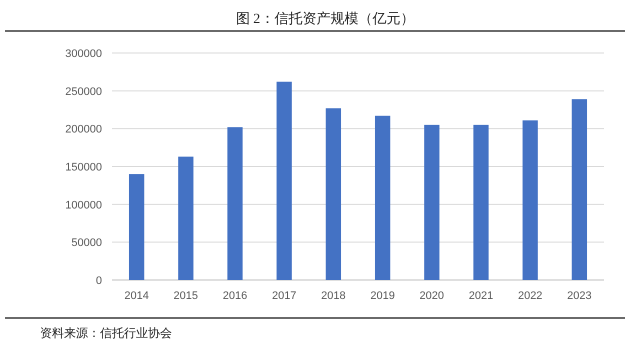 The image size is (639, 348). Describe the element at coordinates (481, 296) in the screenshot. I see `x-tick-label: 2021` at that location.